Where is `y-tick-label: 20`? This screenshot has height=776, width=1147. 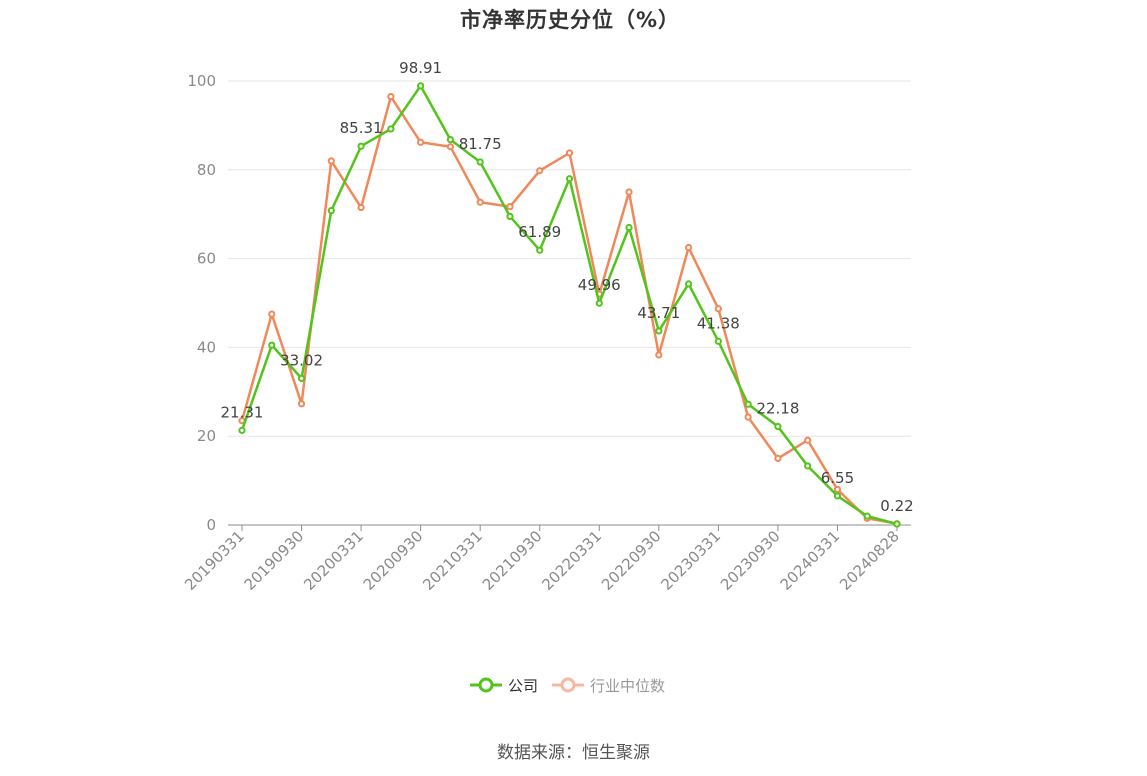
y-tick-label: 20 is located at coordinates (206, 436).